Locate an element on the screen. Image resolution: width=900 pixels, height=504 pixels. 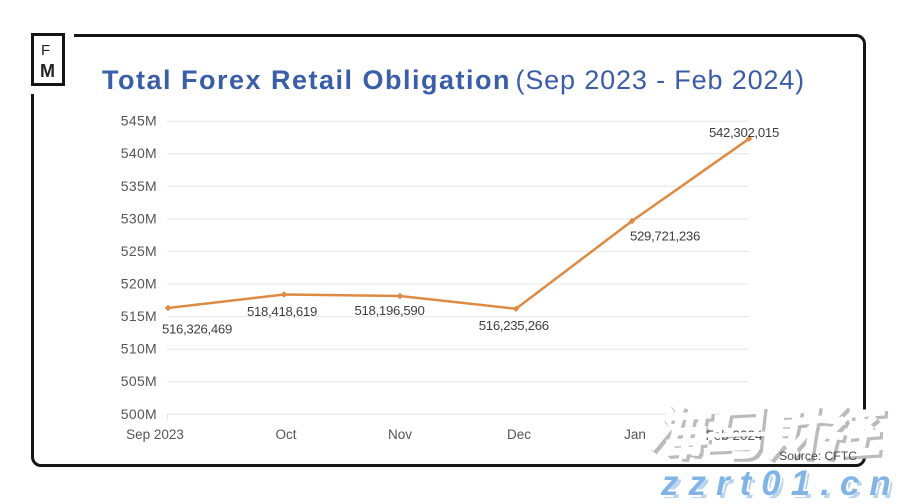
svg-text: Source: CFTC is located at coordinates (818, 456).